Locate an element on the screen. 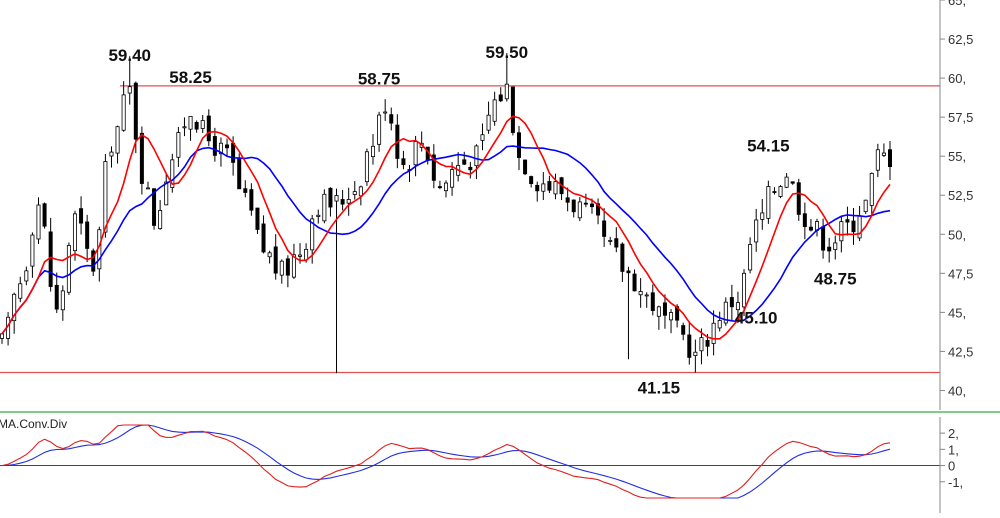 The height and width of the screenshot is (518, 1000). macd-tick-label: 1, is located at coordinates (953, 449).